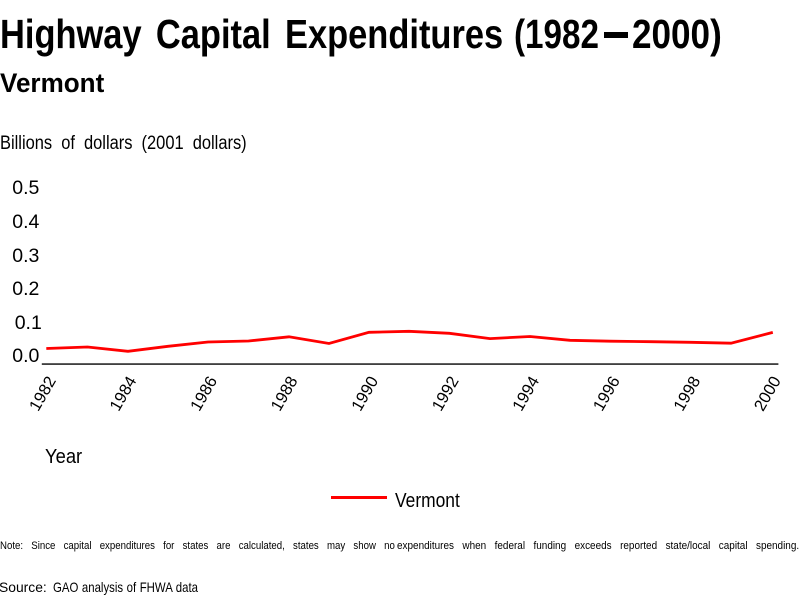 This screenshot has width=800, height=600. Describe the element at coordinates (687, 393) in the screenshot. I see `svg-text: 1998` at that location.